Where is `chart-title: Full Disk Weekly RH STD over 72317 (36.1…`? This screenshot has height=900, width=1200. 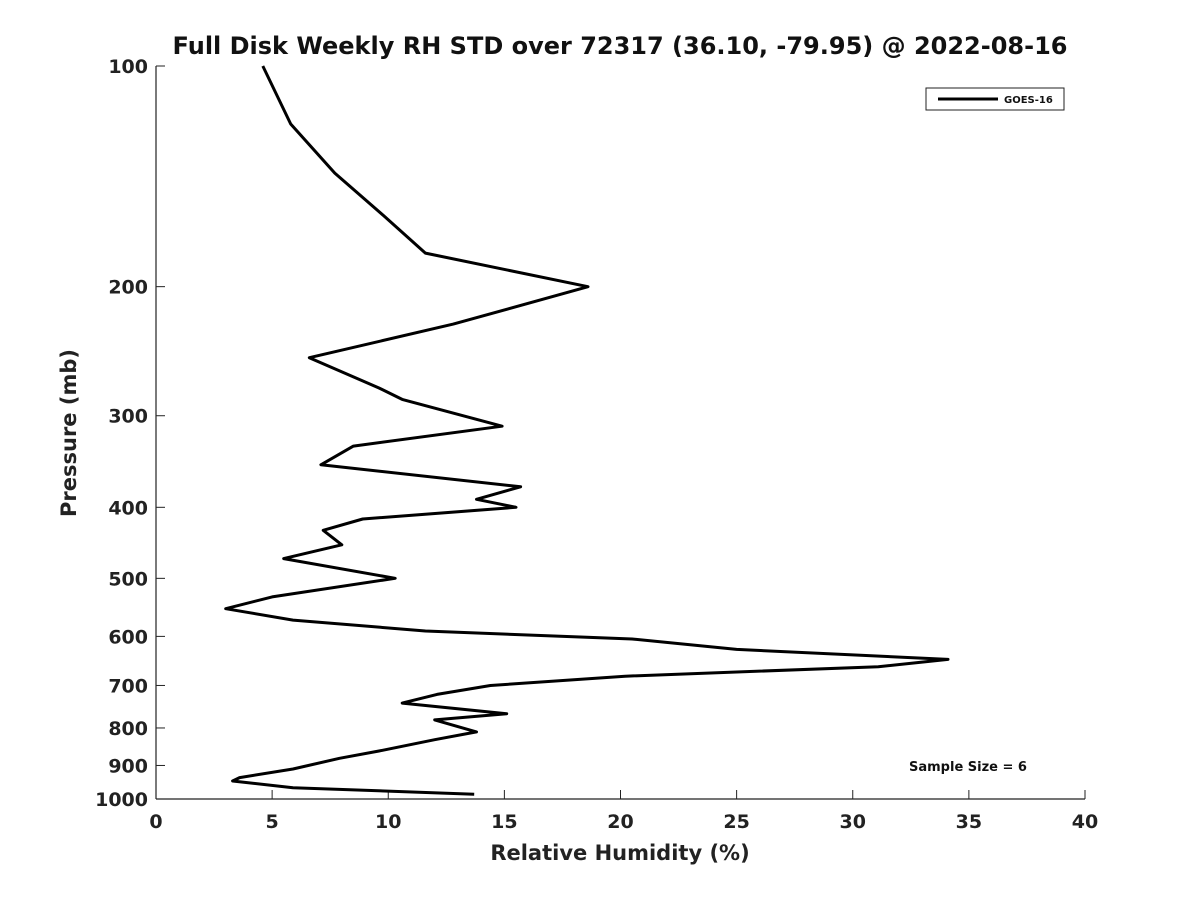
chart-title: Full Disk Weekly RH STD over 72317 (36.1… is located at coordinates (620, 46).